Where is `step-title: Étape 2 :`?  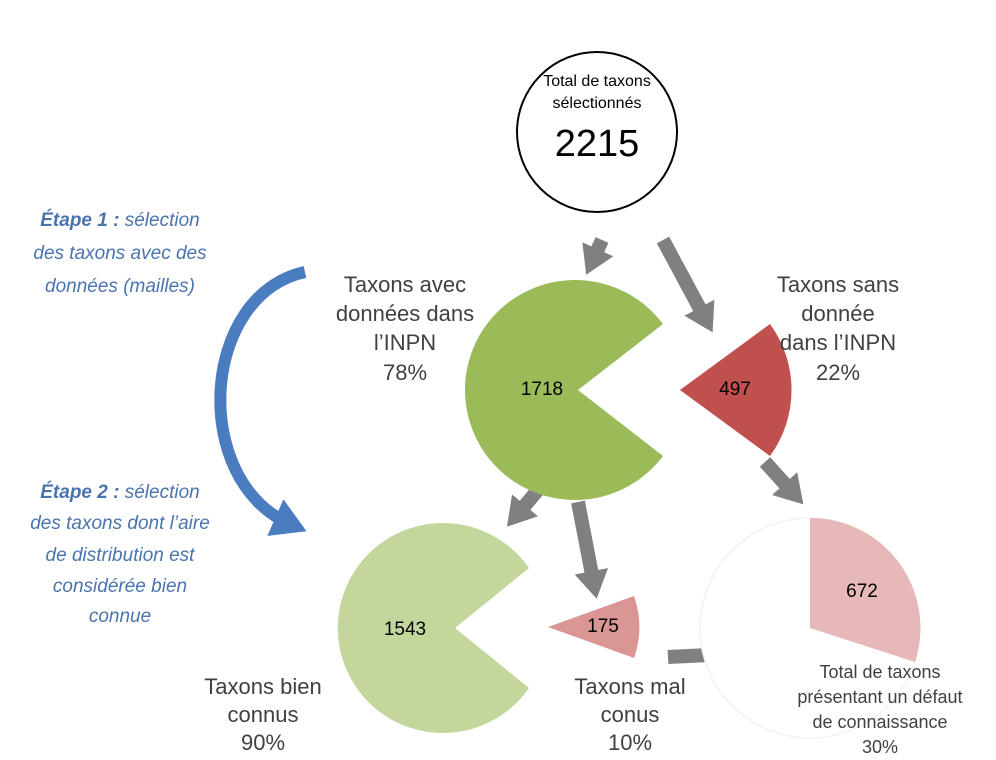 step-title: Étape 2 : is located at coordinates (79, 492).